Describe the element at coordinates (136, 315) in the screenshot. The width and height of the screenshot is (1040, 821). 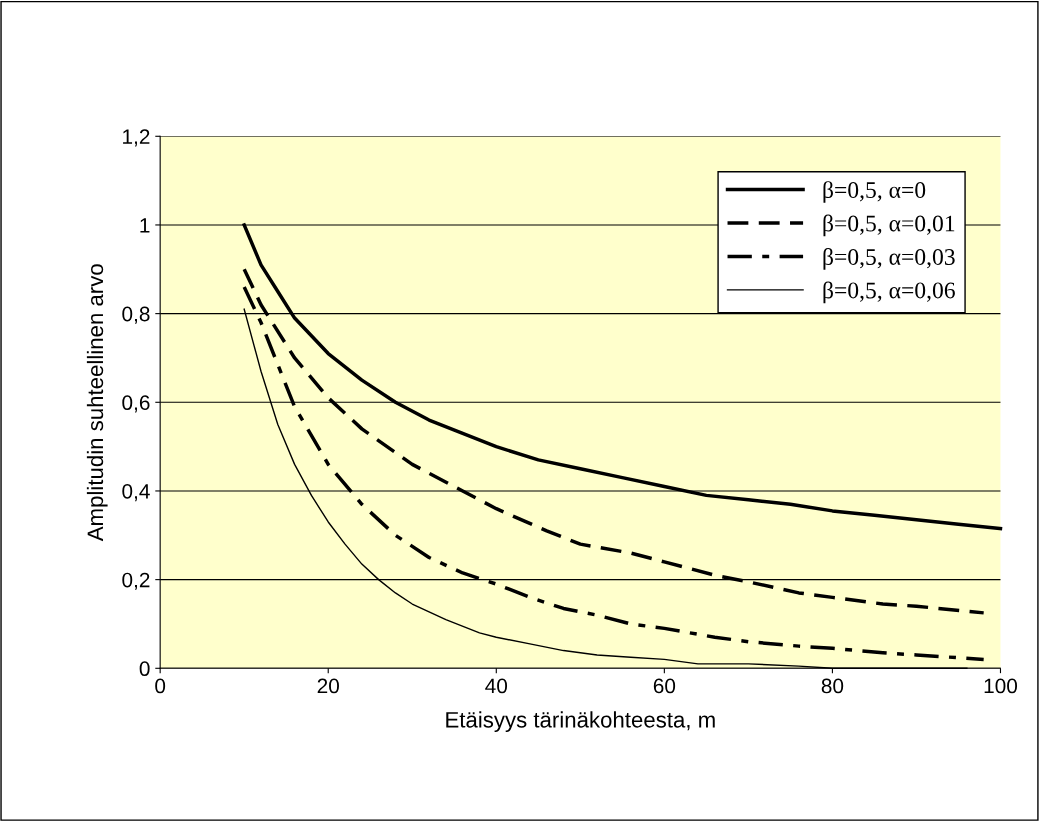
I see `y-tick-label: 0,8` at that location.